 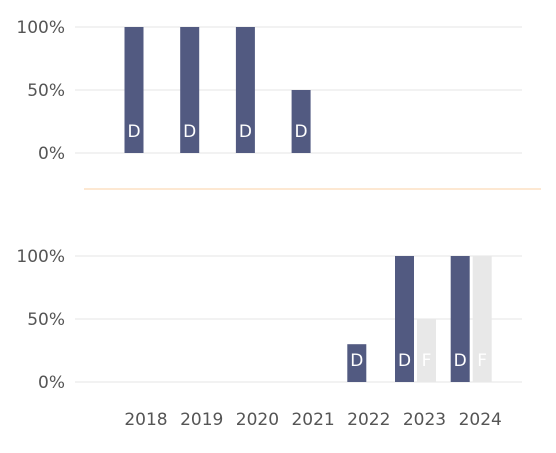 I want to click on bar-d-2024, so click(x=460, y=319).